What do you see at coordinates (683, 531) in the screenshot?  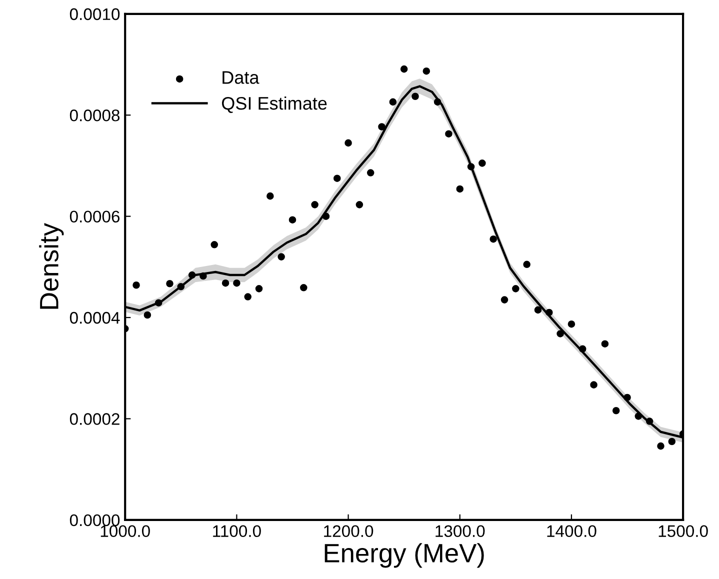 I see `x-tick-label: 1500.0` at bounding box center [683, 531].